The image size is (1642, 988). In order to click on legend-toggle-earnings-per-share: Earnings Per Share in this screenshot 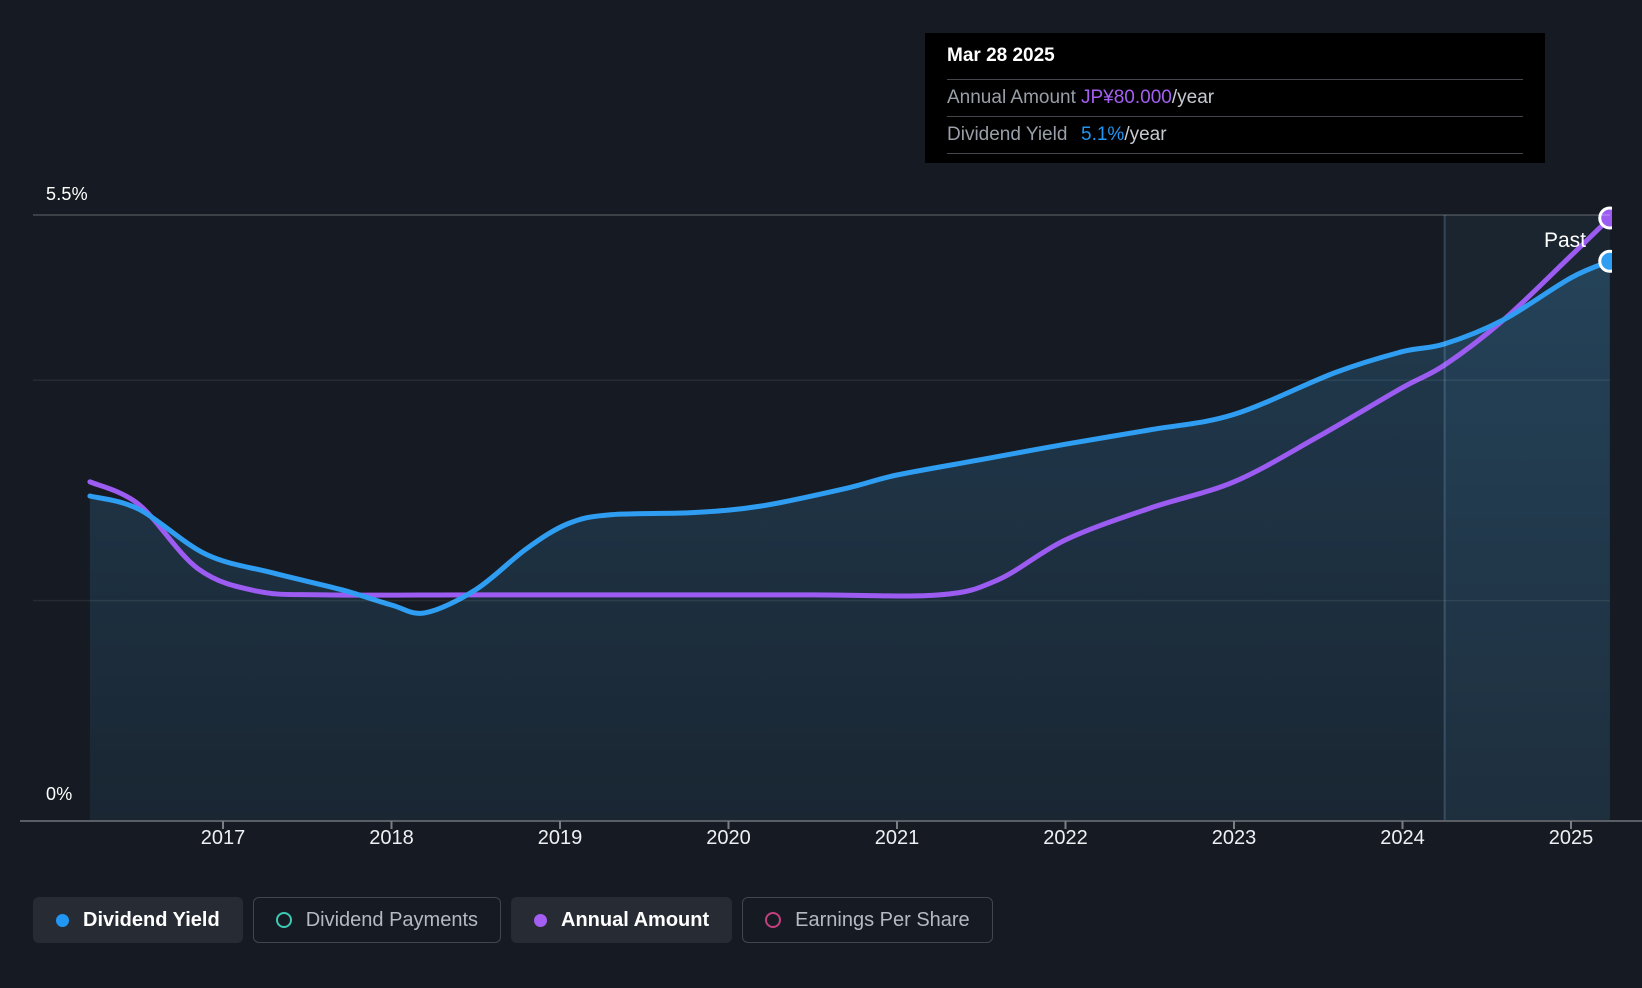, I will do `click(867, 920)`.